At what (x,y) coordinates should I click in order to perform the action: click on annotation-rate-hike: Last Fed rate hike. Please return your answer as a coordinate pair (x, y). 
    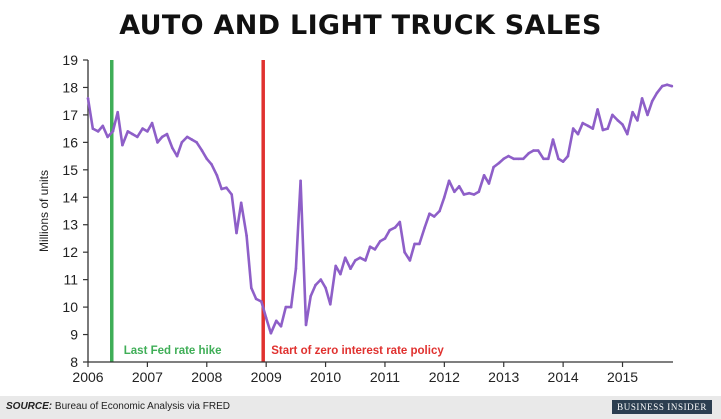
    Looking at the image, I should click on (173, 351).